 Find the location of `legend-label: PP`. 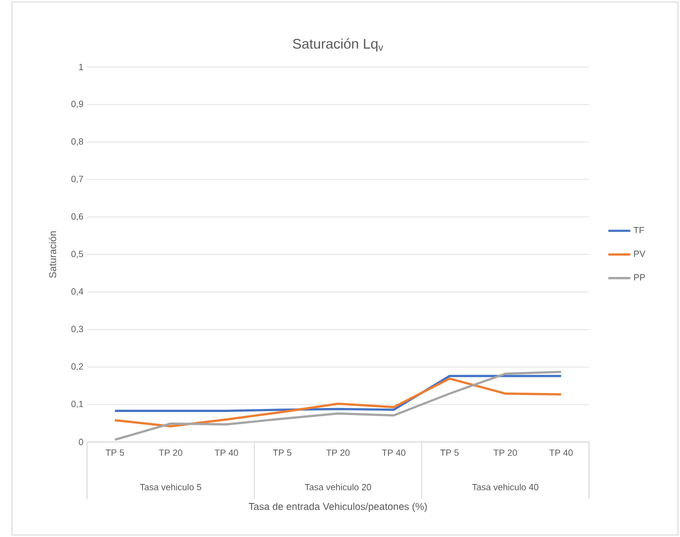

legend-label: PP is located at coordinates (639, 277).